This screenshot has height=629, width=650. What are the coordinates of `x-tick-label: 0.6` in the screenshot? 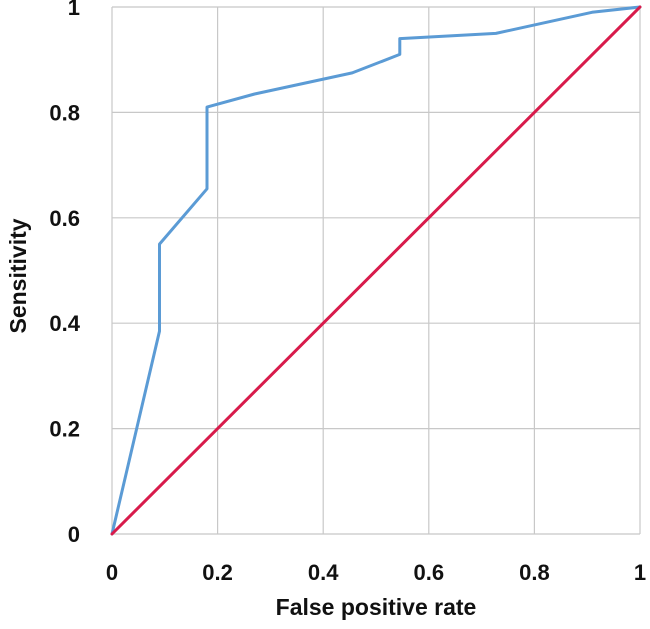 It's located at (429, 572).